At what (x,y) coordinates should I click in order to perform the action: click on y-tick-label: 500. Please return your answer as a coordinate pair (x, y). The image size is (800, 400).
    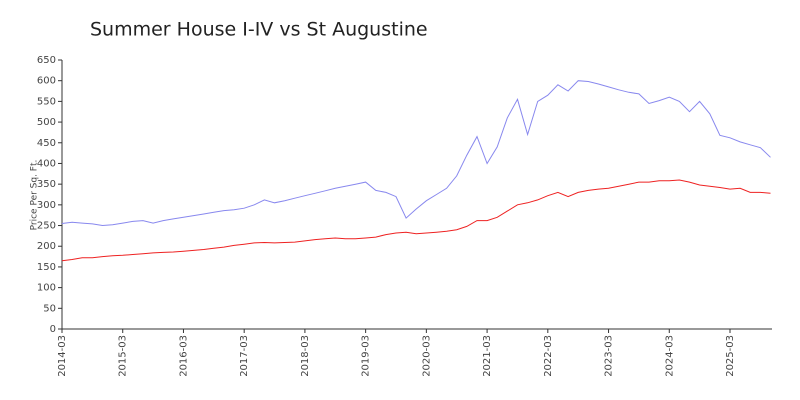
    Looking at the image, I should click on (46, 122).